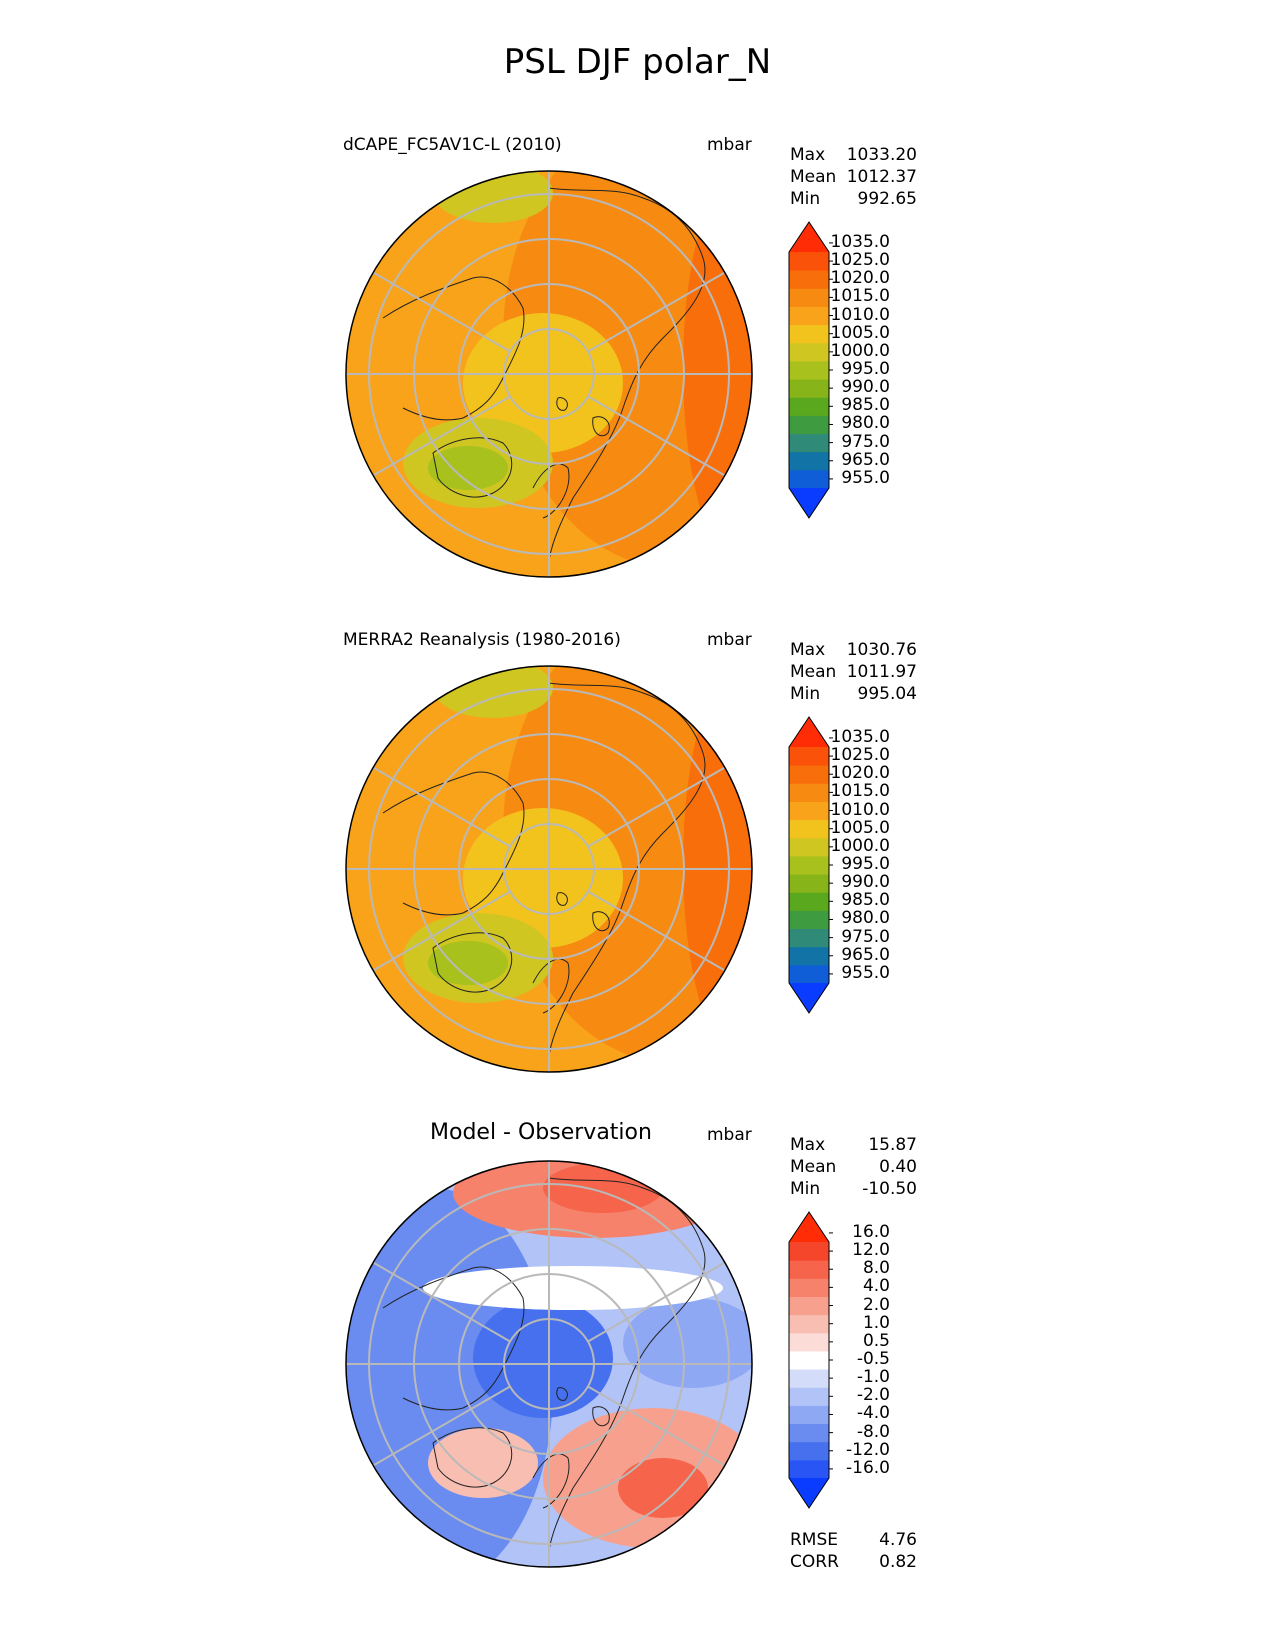 The width and height of the screenshot is (1275, 1650). I want to click on colorbar-tick-label: 995.0, so click(865, 369).